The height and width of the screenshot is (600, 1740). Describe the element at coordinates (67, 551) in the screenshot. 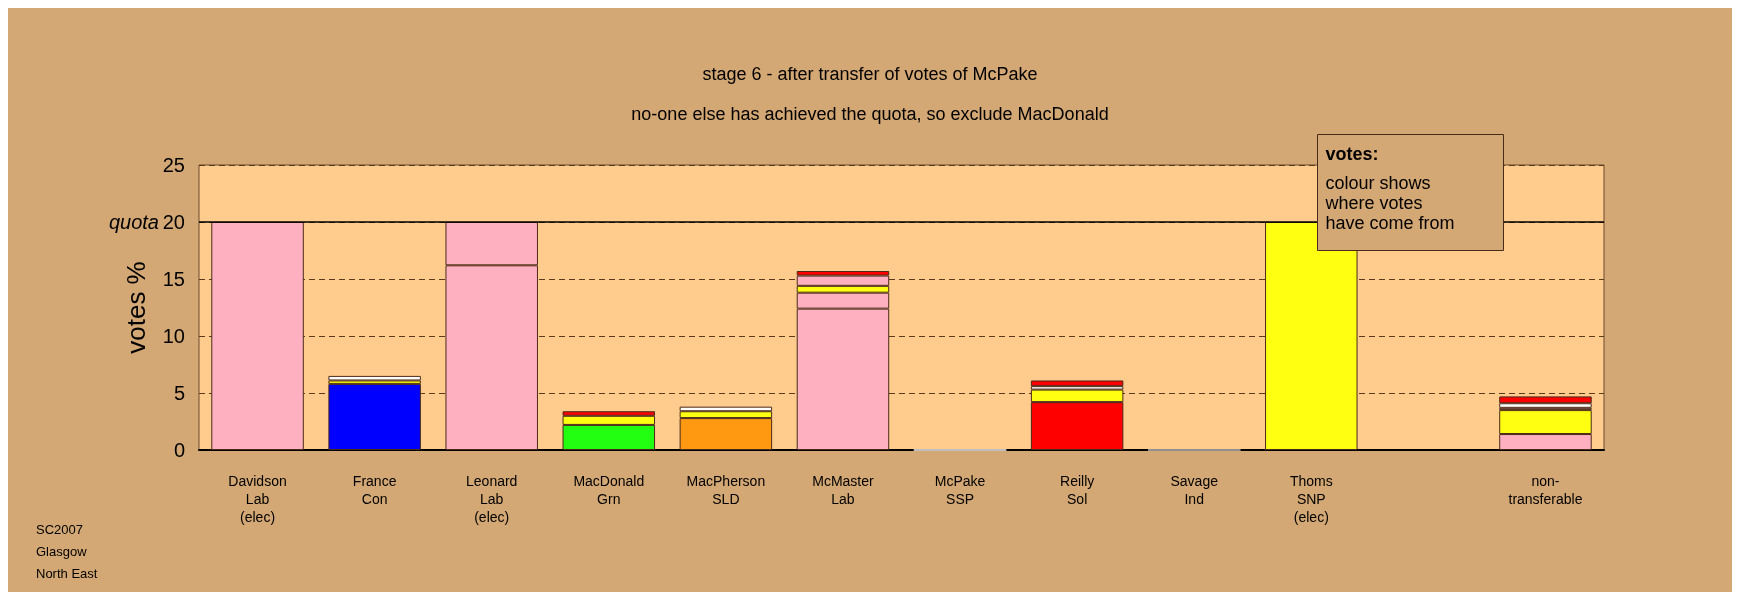

I see `text: SC2007 Glasgow North East` at that location.